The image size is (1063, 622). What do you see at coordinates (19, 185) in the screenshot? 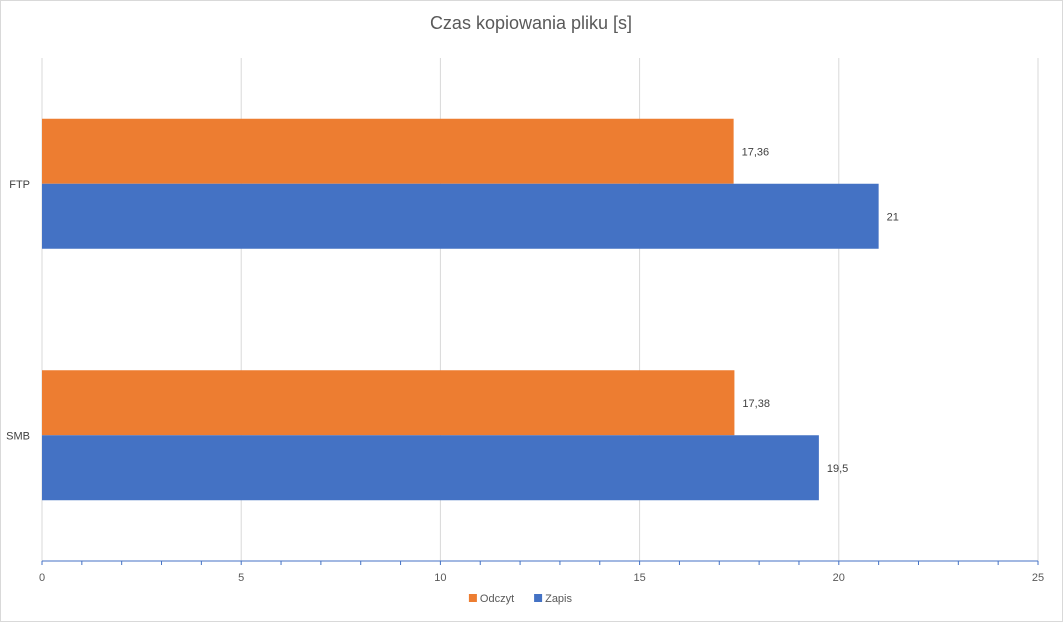
I see `category-label: FTP` at bounding box center [19, 185].